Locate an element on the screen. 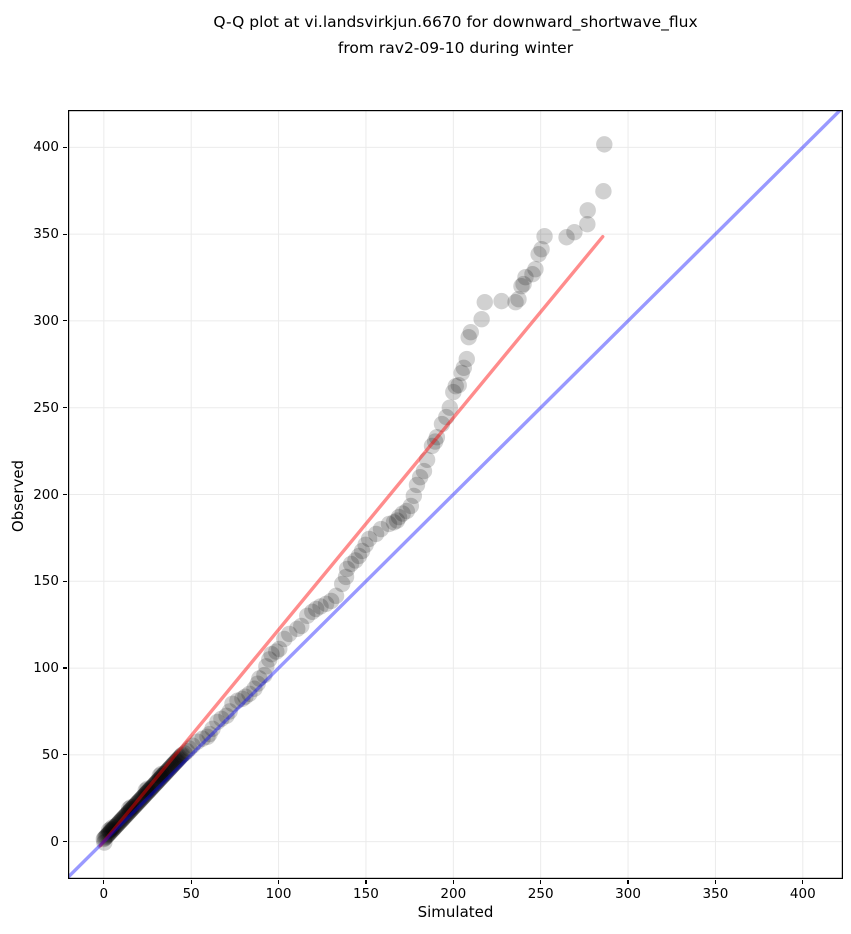  y-axis-label: Observed is located at coordinates (18, 496).